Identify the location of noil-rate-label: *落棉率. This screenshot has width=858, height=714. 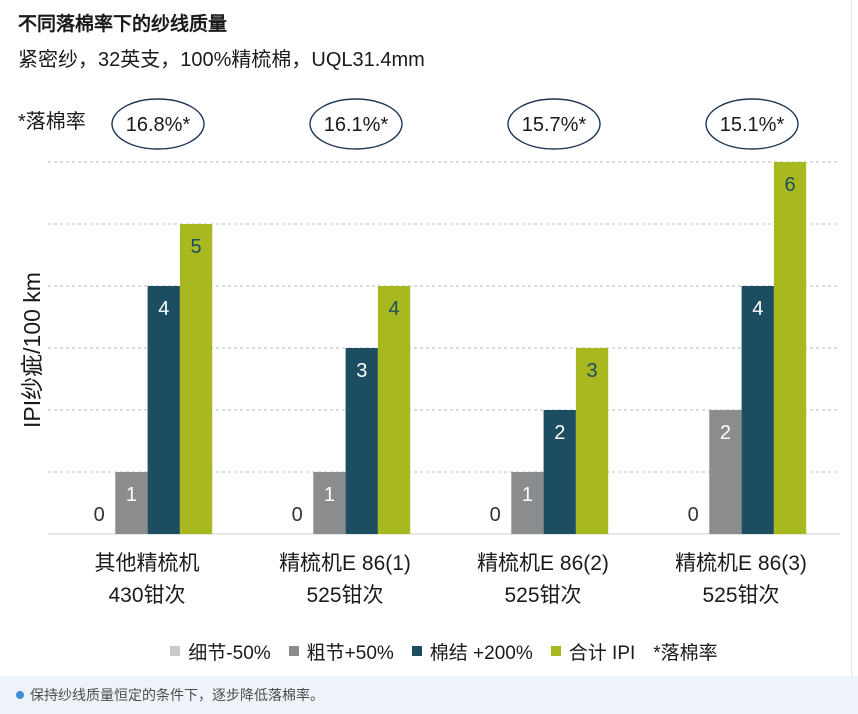
(52, 122).